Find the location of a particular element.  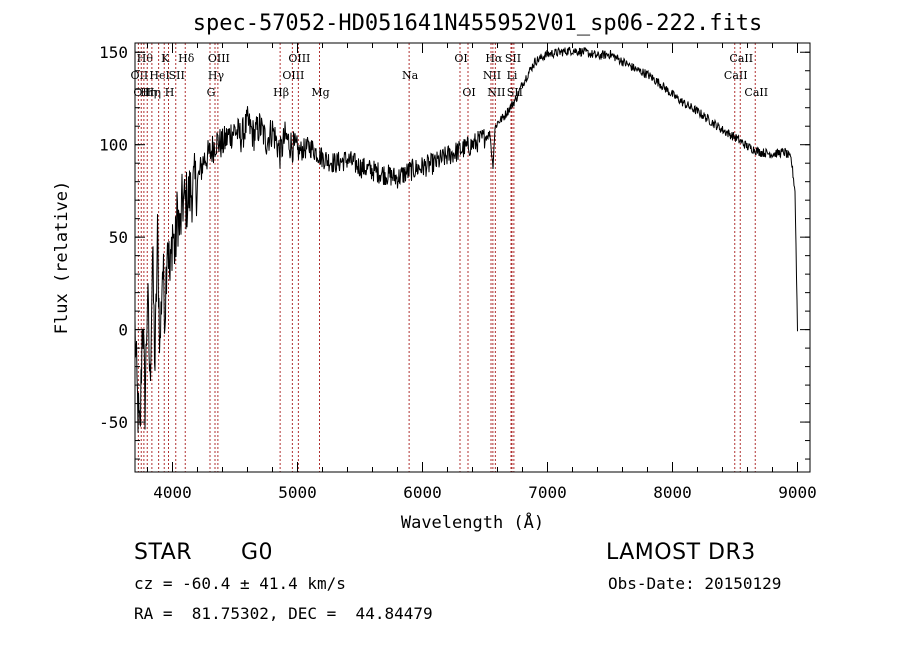

x-tick-label: 8000 is located at coordinates (672, 492).